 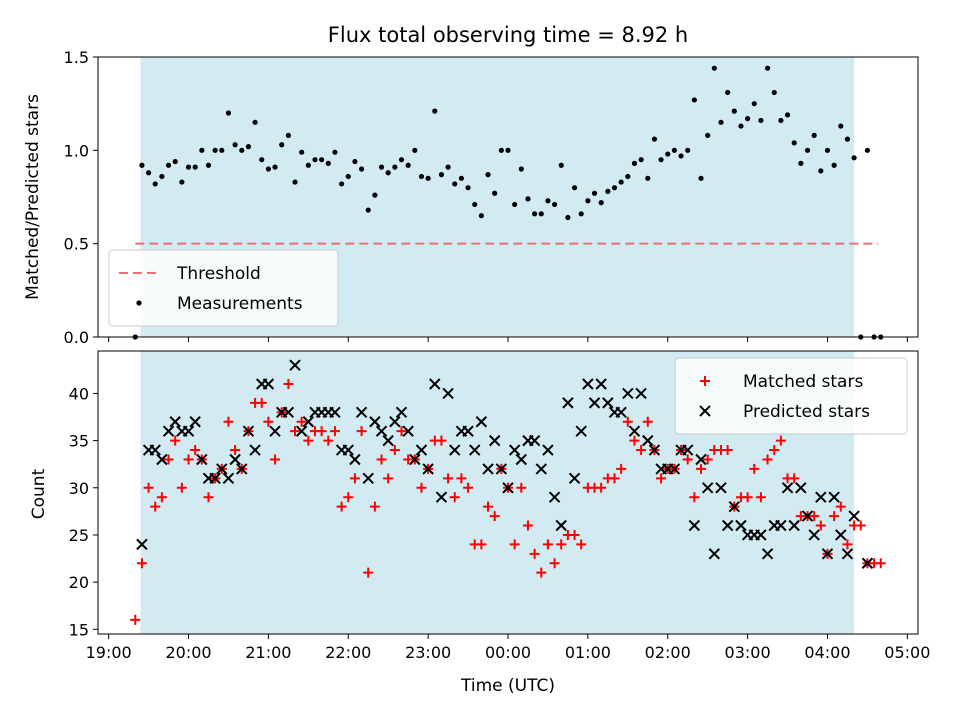 What do you see at coordinates (428, 652) in the screenshot?
I see `x-tick-label: 23:00` at bounding box center [428, 652].